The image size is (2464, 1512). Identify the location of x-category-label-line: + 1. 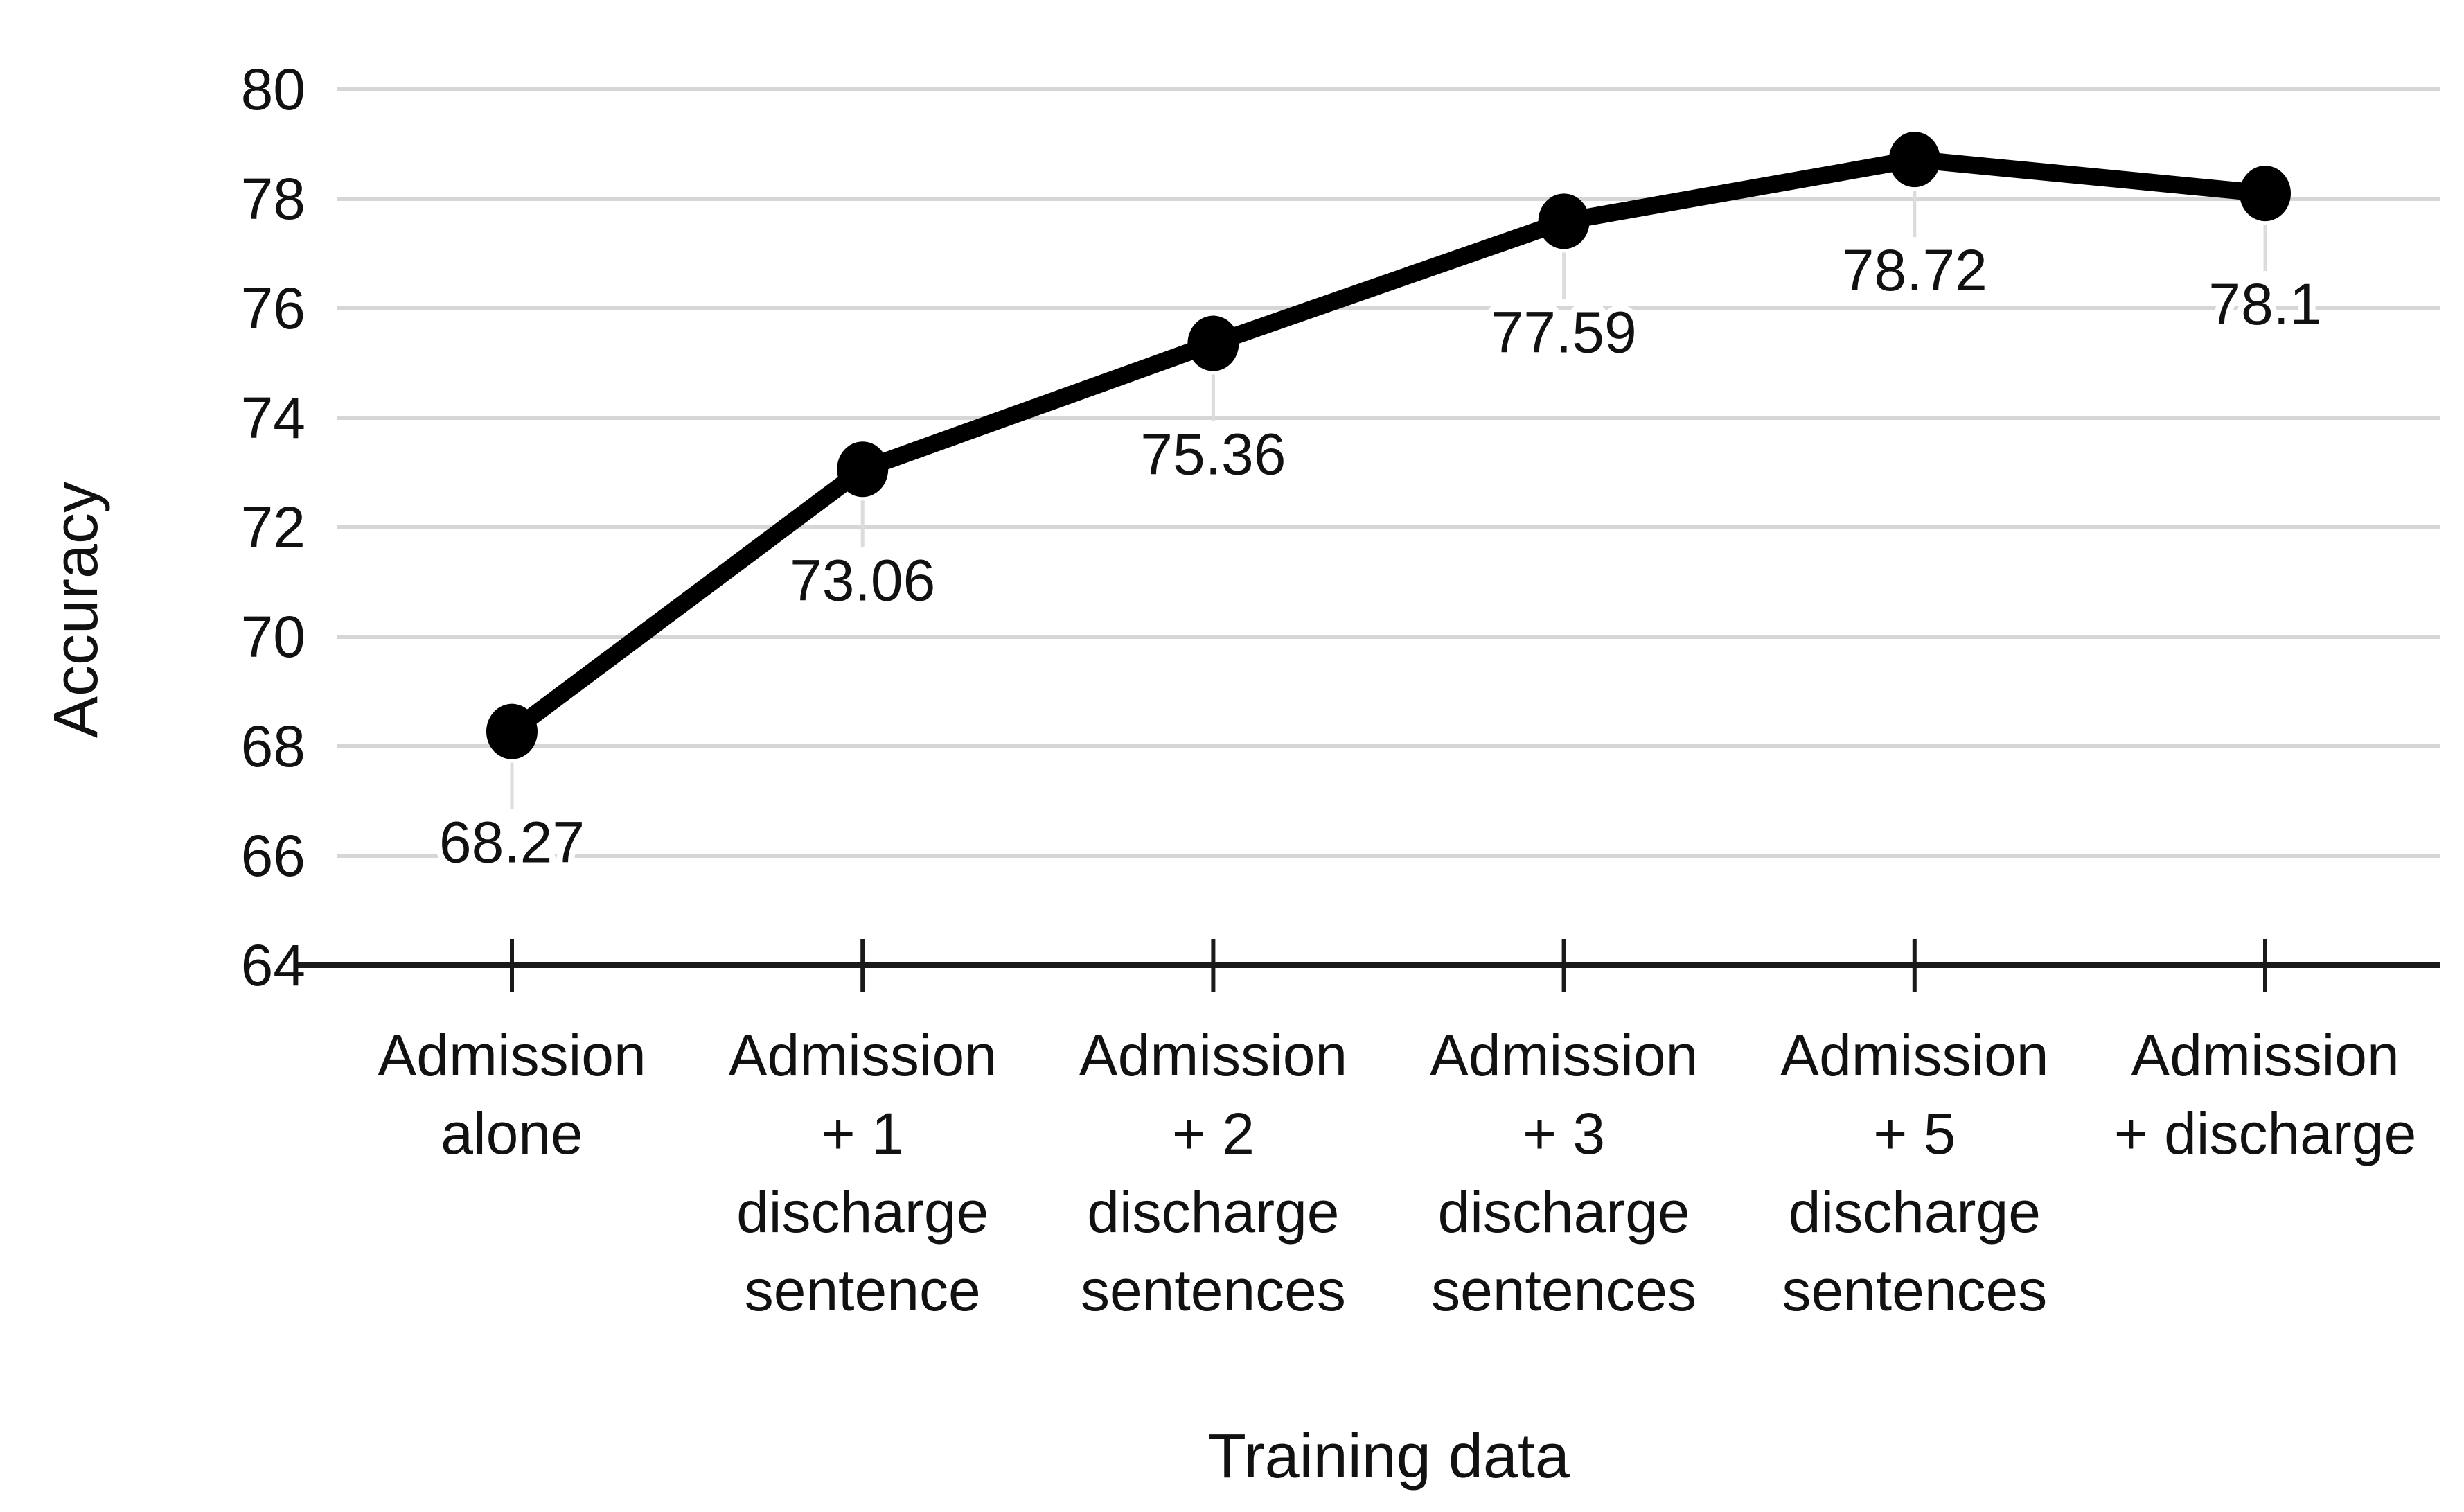
(863, 1133).